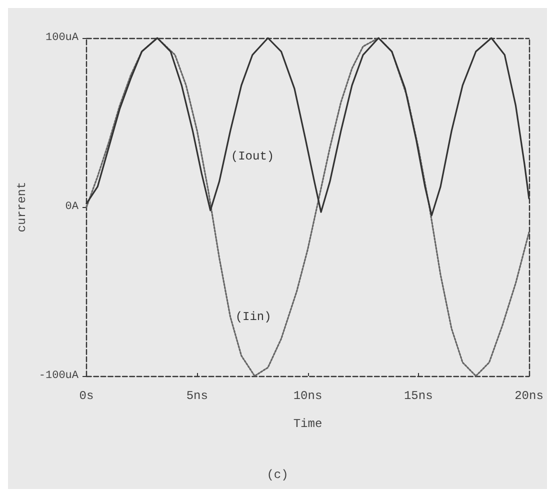 The image size is (555, 497). Describe the element at coordinates (86, 396) in the screenshot. I see `x-tick-label: 0s` at that location.